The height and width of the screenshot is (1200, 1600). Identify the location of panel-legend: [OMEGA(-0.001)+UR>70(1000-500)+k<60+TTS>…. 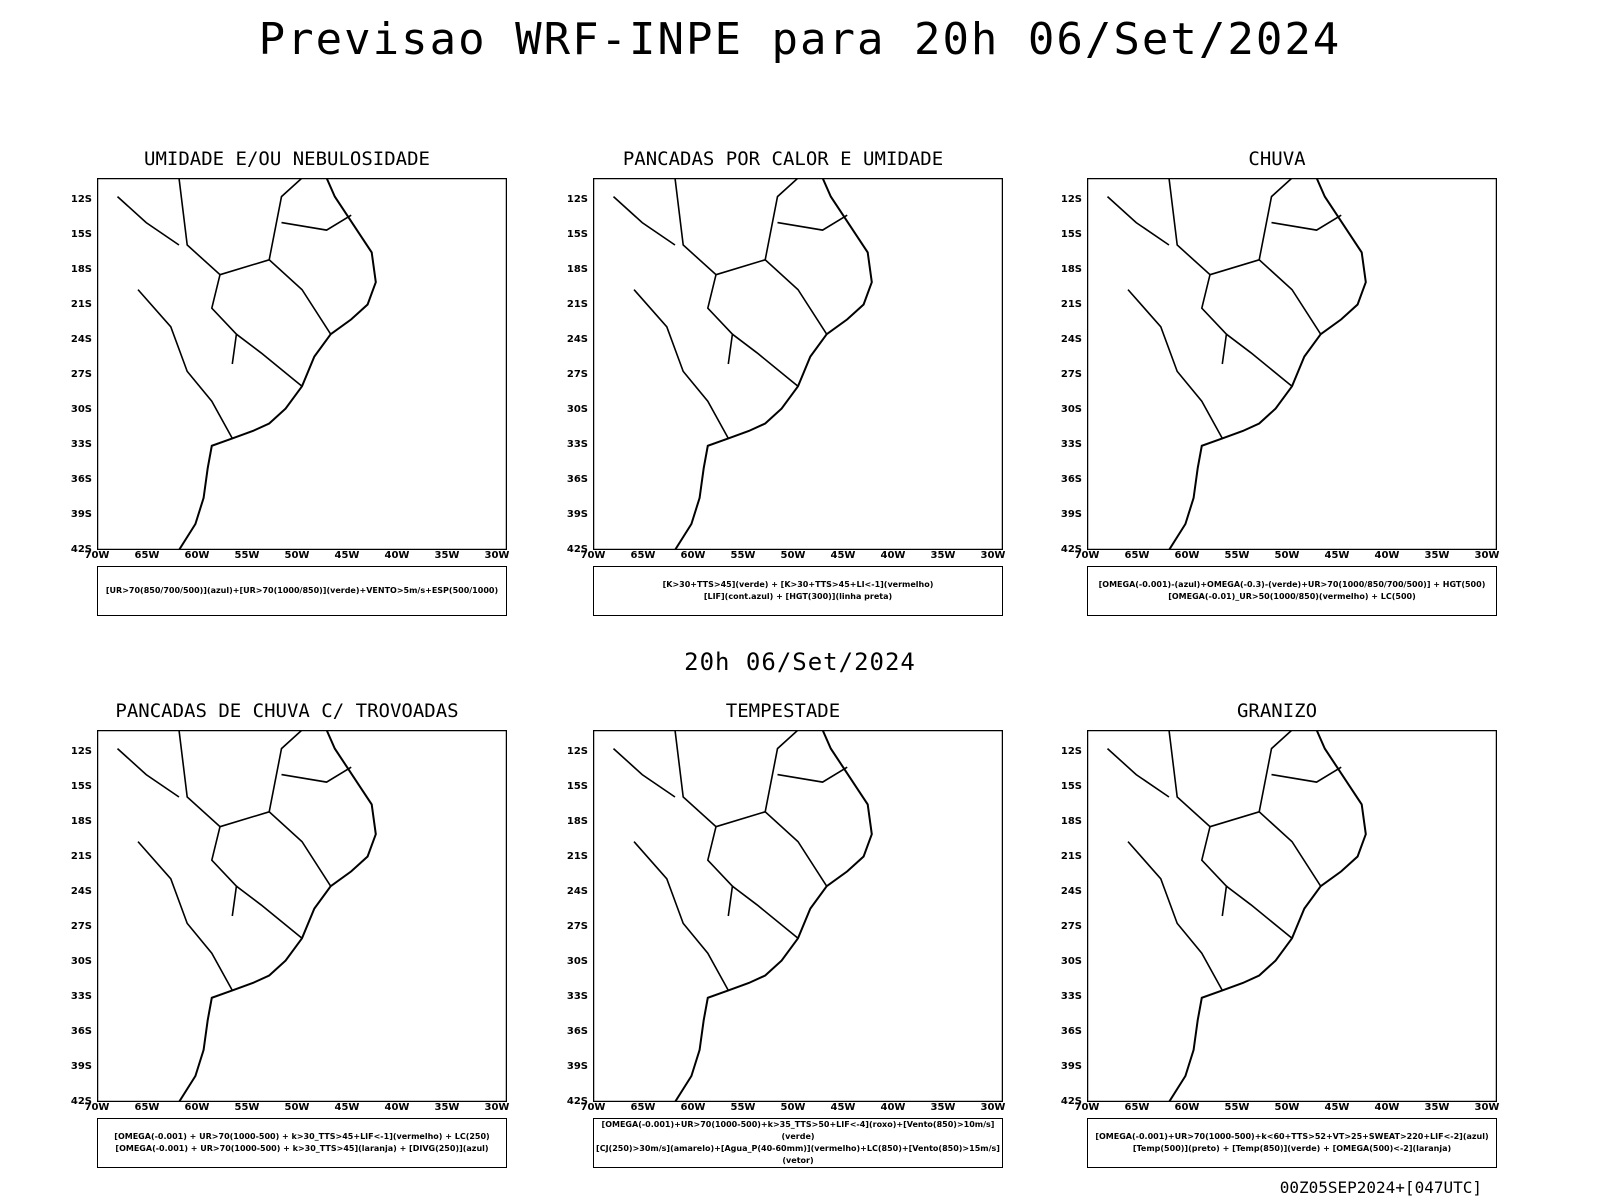
(1292, 1143).